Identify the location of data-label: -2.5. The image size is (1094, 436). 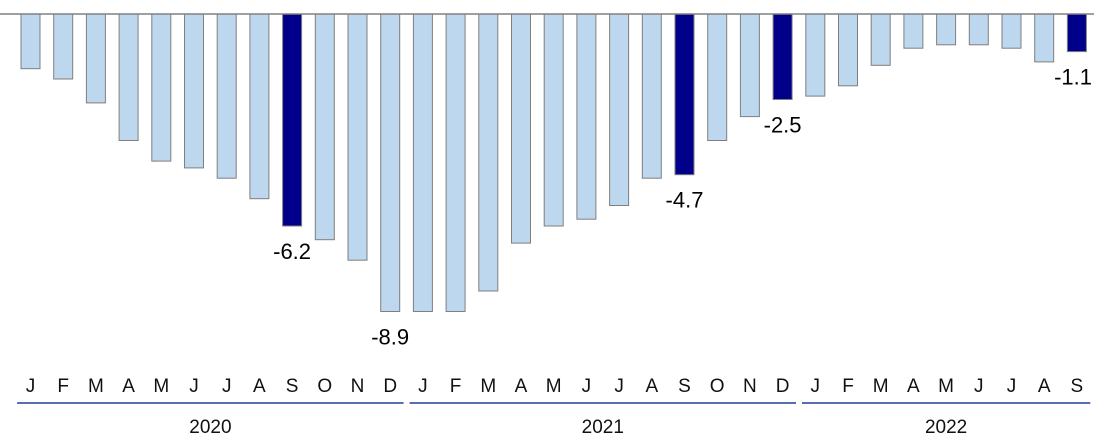
(783, 125).